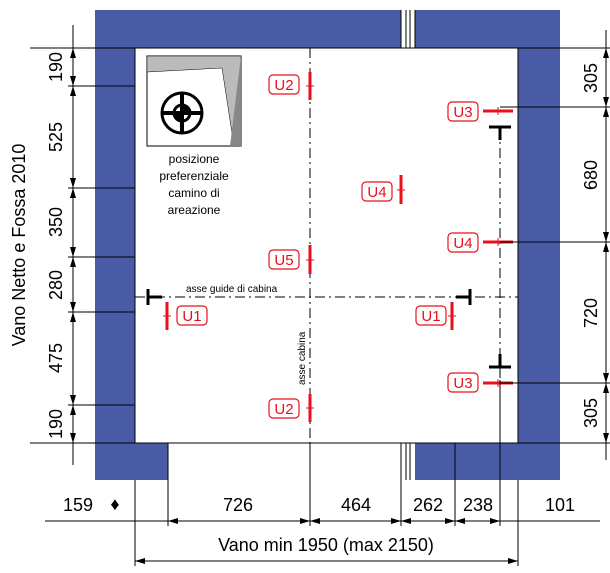  Describe the element at coordinates (232, 289) in the screenshot. I see `guide-axis-label: asse guide di cabina` at that location.